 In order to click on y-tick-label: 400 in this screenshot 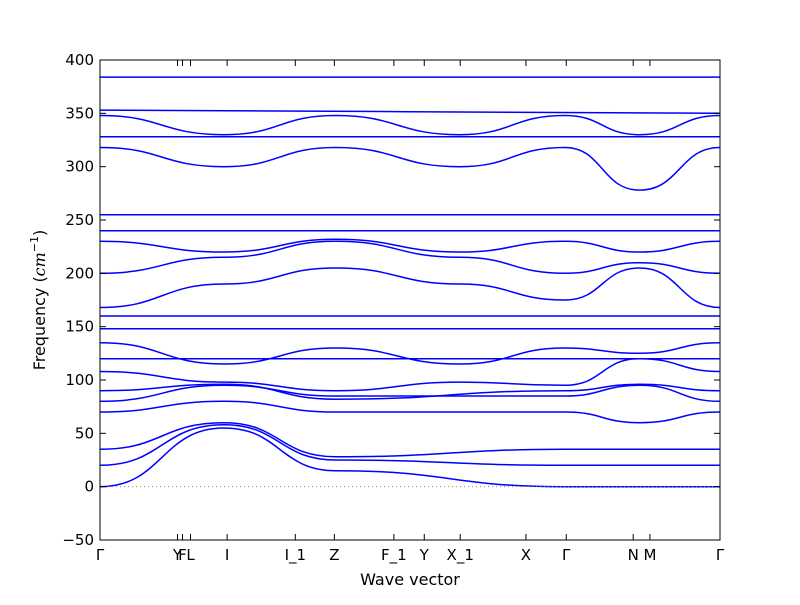, I will do `click(79, 60)`.